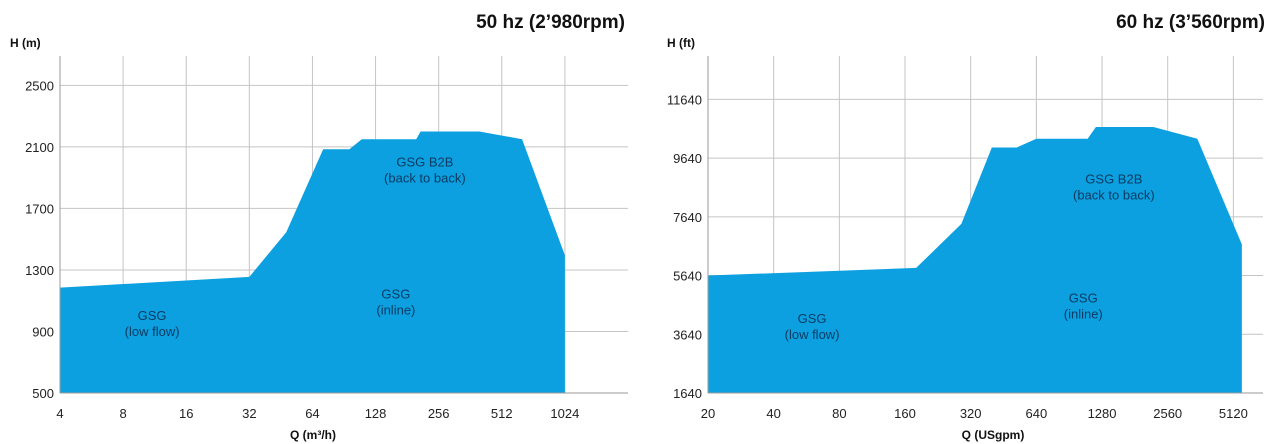 The width and height of the screenshot is (1270, 444). What do you see at coordinates (43, 393) in the screenshot?
I see `y-tick-label: 500` at bounding box center [43, 393].